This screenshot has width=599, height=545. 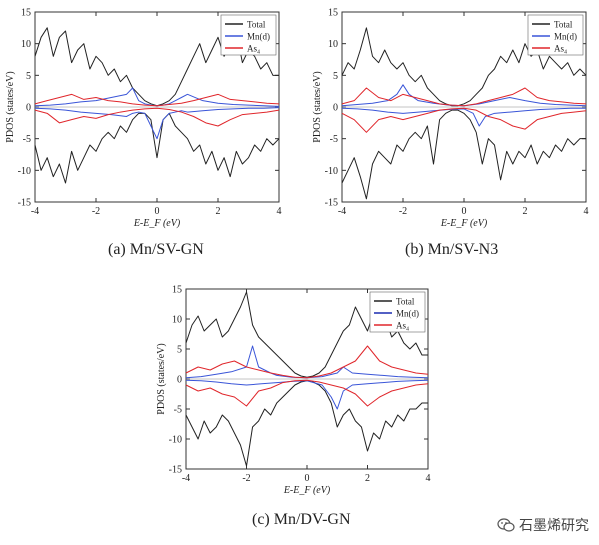 What do you see at coordinates (506, 525) in the screenshot?
I see `wechat-icon` at bounding box center [506, 525].